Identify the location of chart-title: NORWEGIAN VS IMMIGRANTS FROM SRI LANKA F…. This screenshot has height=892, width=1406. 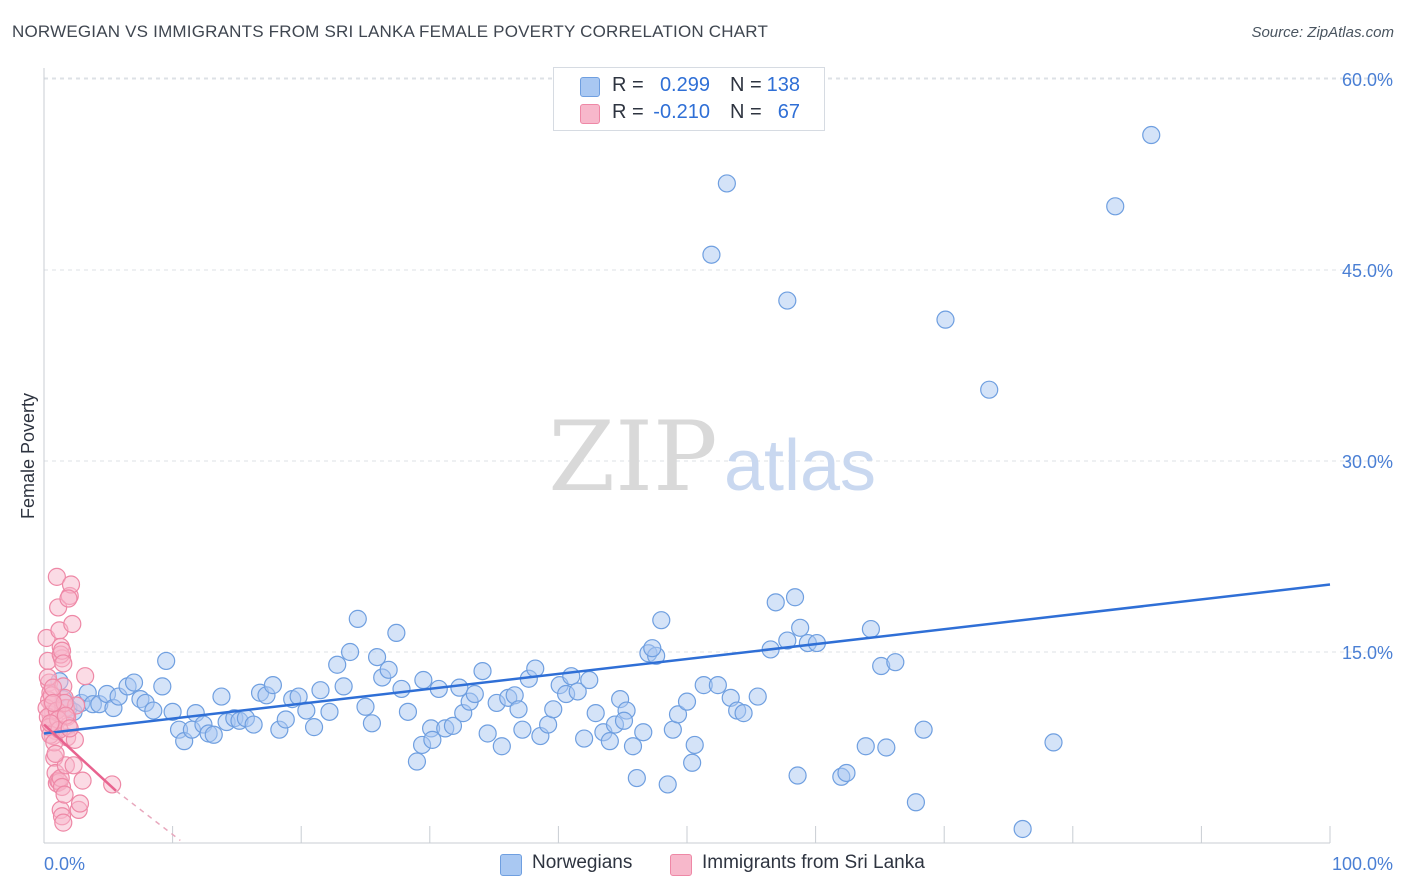
(390, 31).